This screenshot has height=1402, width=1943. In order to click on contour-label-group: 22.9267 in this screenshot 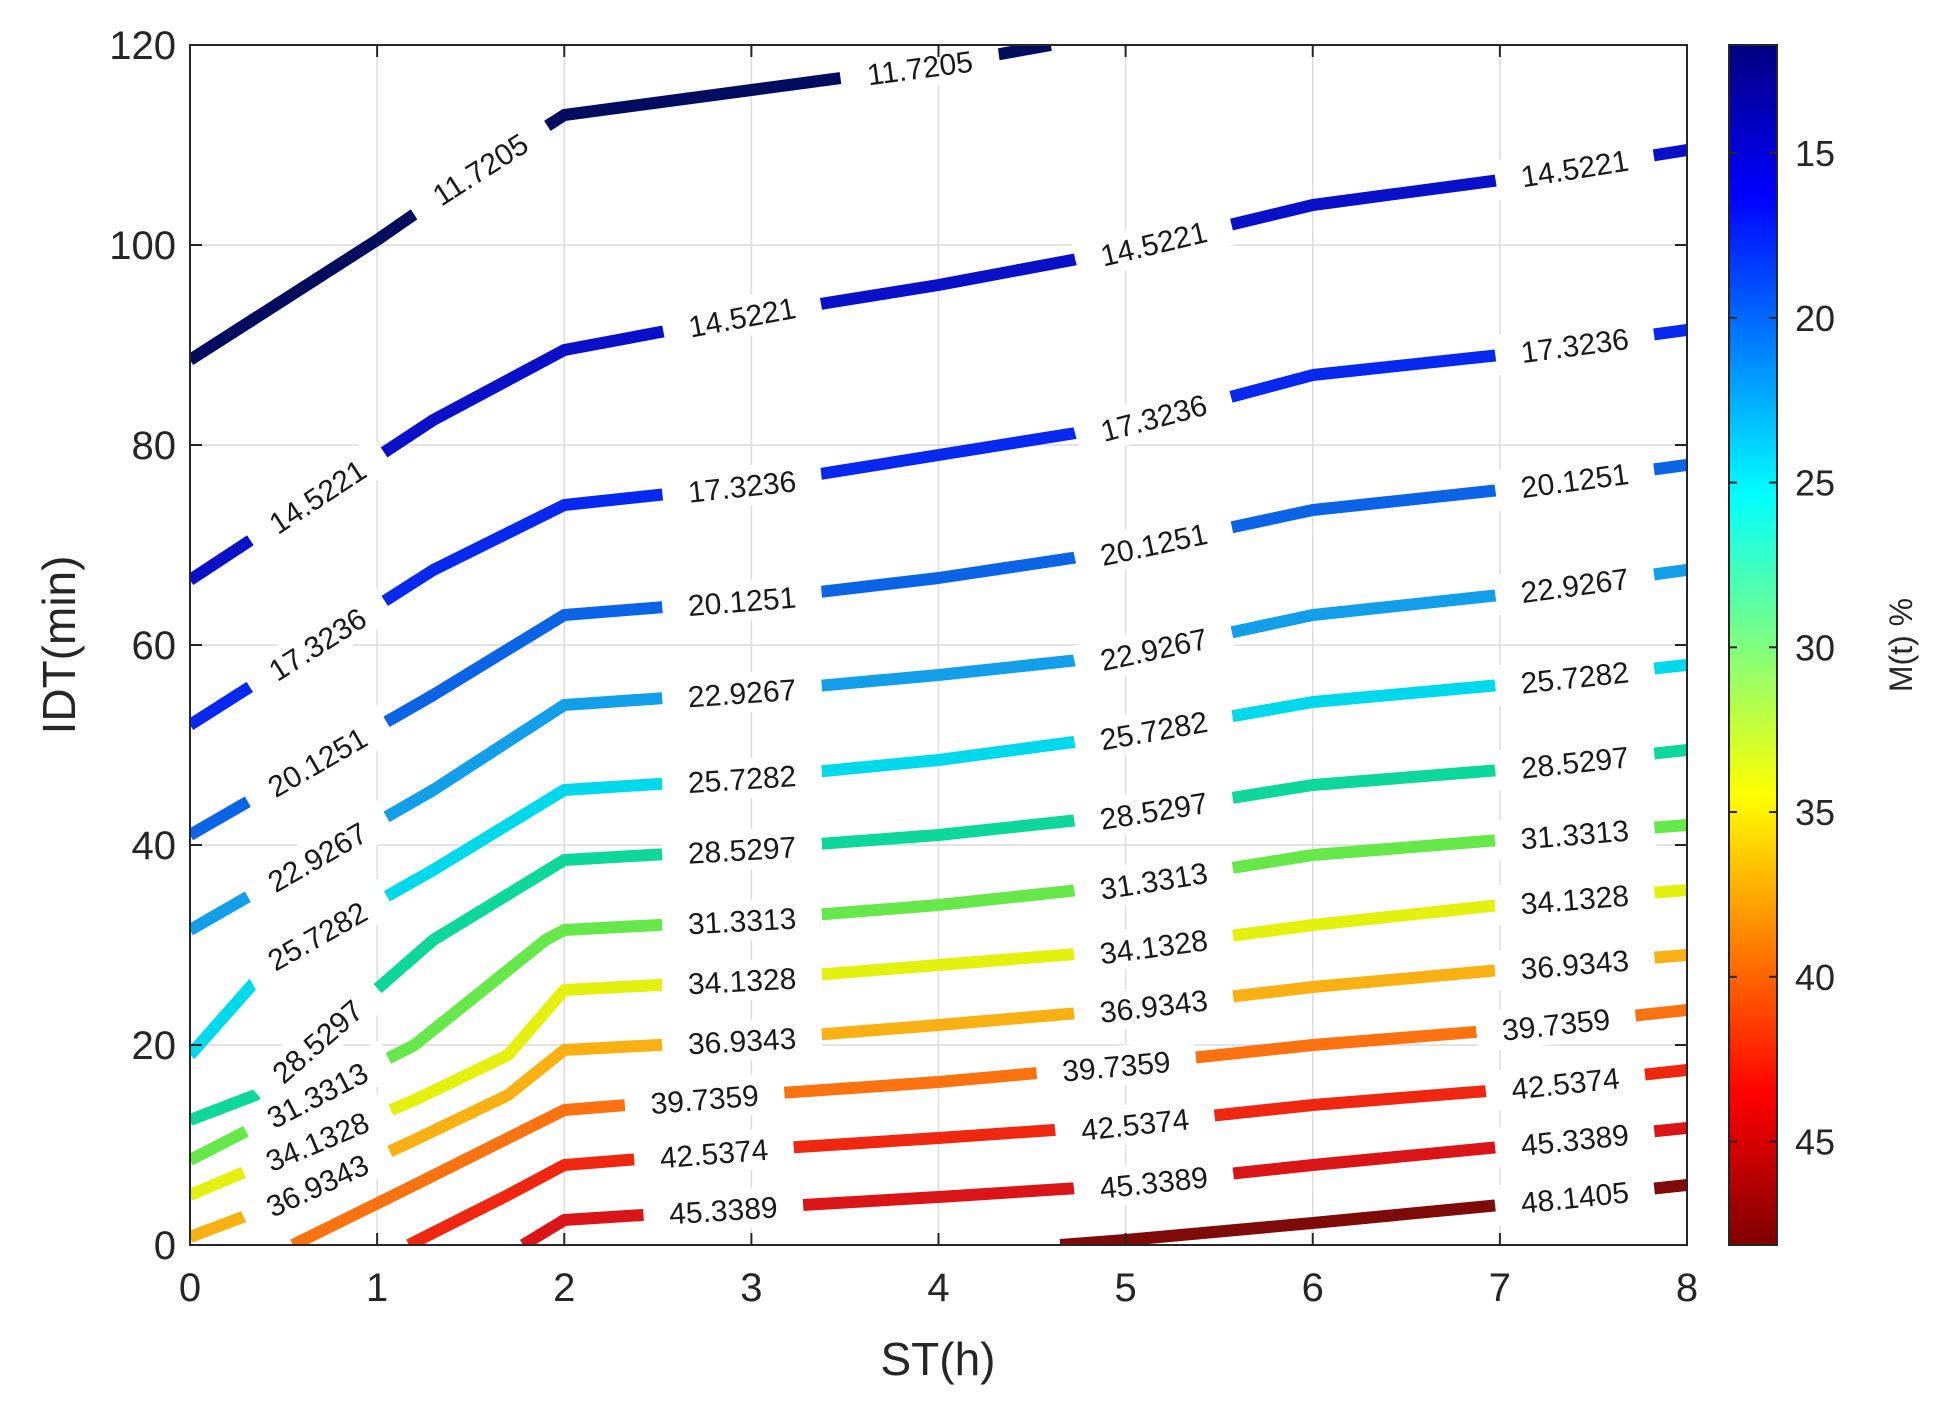, I will do `click(742, 693)`.